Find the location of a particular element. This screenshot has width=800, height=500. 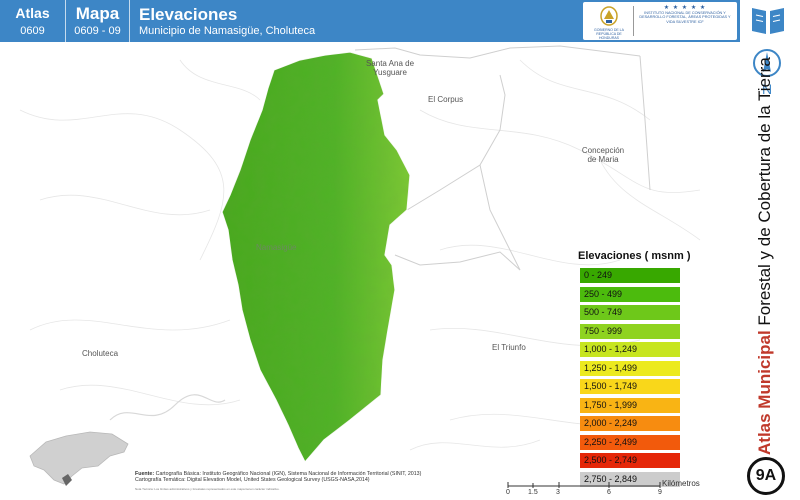

legend-item: 1,750 - 1,999 is located at coordinates (658, 405).